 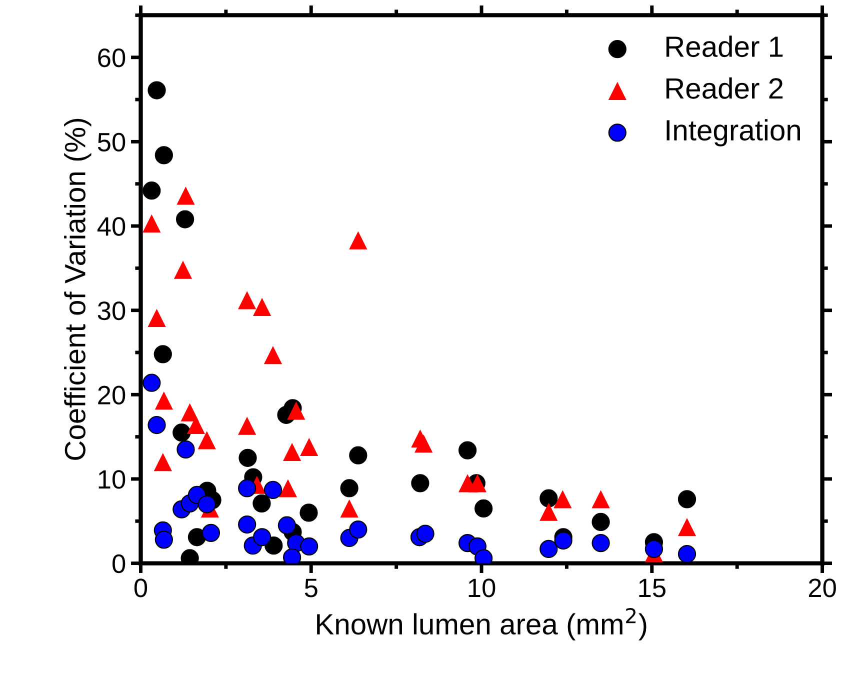 I want to click on legend-label: Reader 1, so click(x=724, y=47).